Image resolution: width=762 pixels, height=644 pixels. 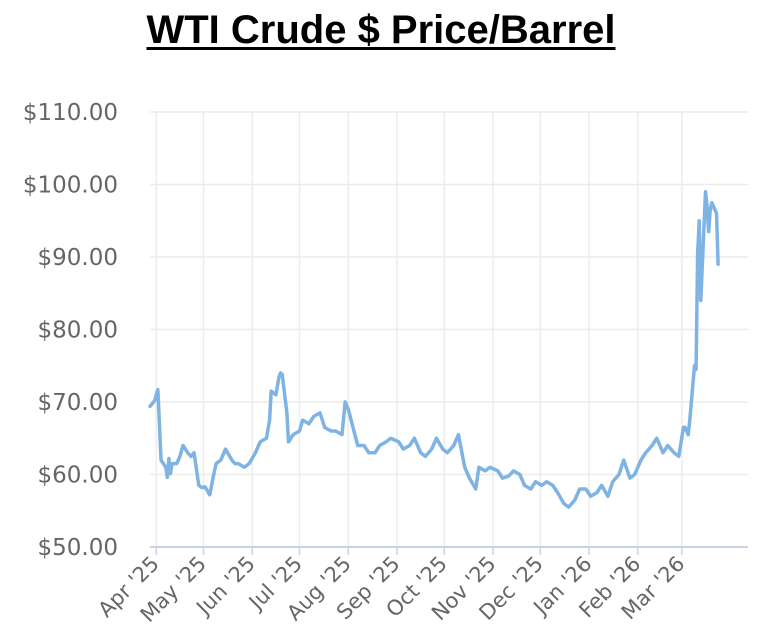 I want to click on chart-title-text: WTI Crude $ Price/Barrel, so click(x=381, y=30).